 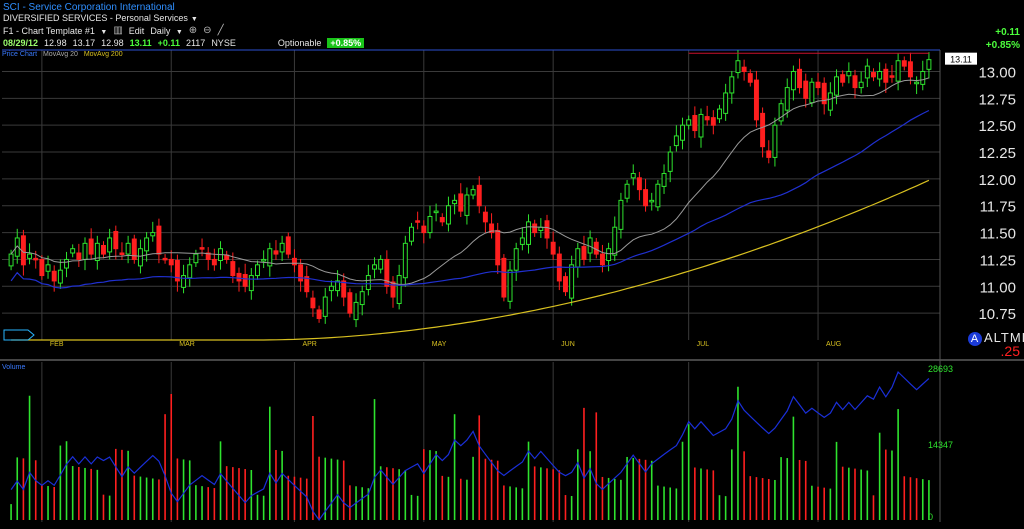 I want to click on template-selector: F1 - Chart Template #1 ▼, so click(x=55, y=31).